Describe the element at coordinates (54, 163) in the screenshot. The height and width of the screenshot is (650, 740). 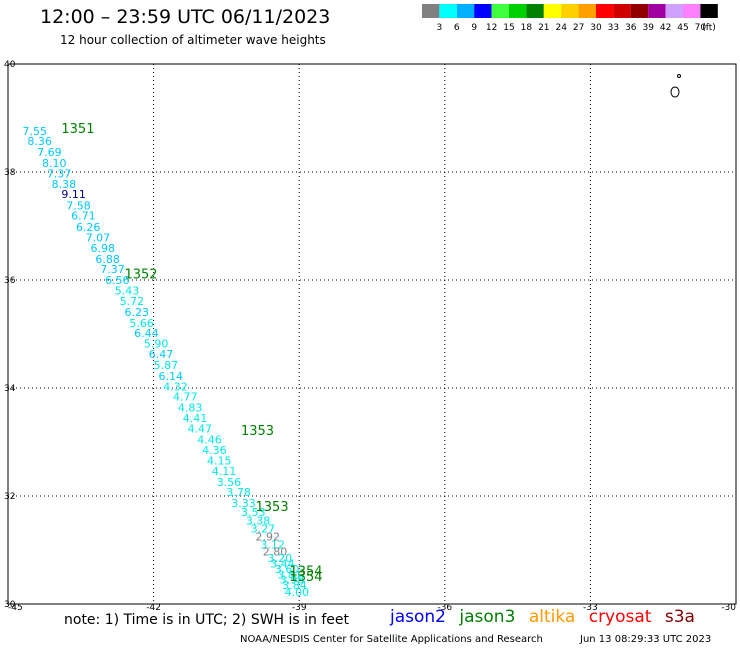
I see `swh-label: 8.10` at that location.